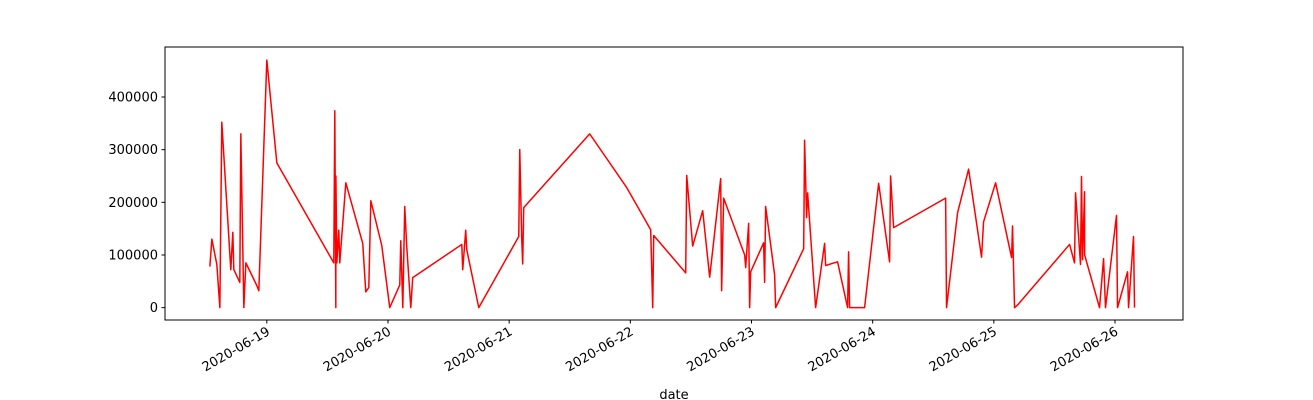  Describe the element at coordinates (154, 308) in the screenshot. I see `y-tick-label: 0` at that location.